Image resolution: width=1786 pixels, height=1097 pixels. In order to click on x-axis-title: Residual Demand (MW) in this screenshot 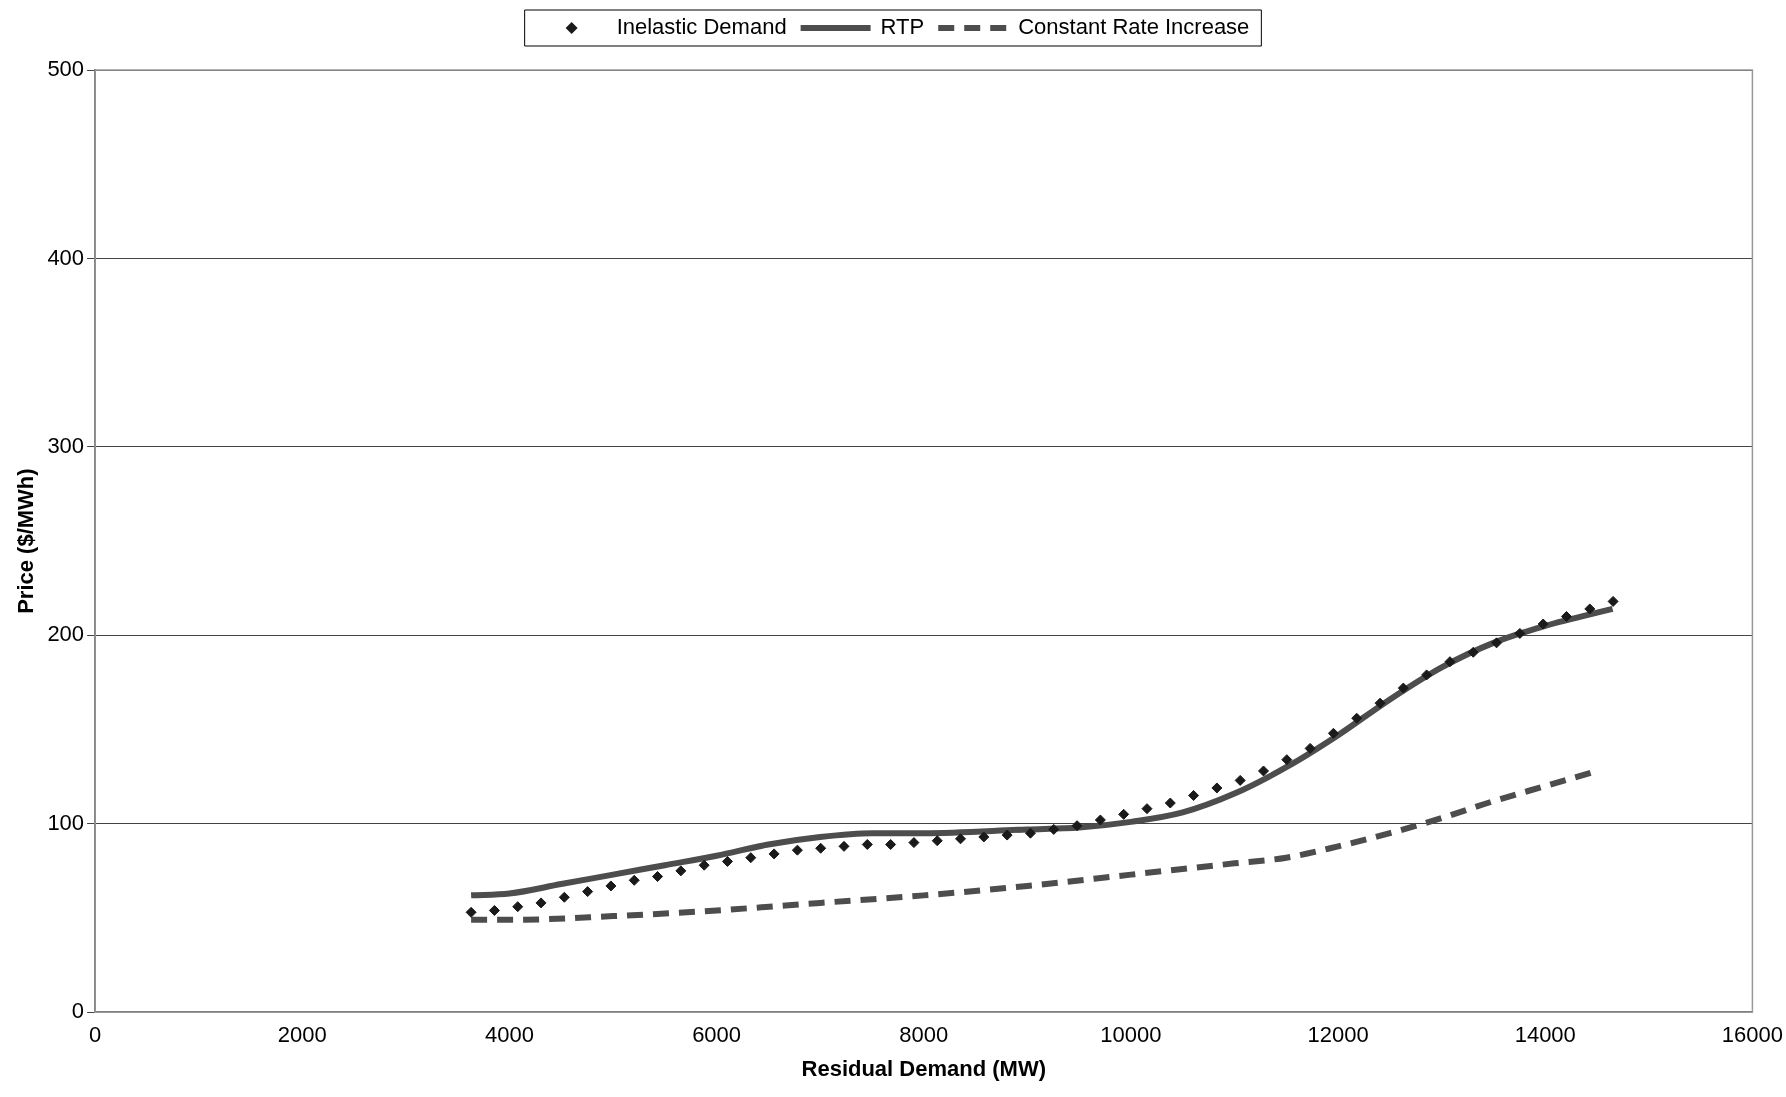, I will do `click(923, 1068)`.